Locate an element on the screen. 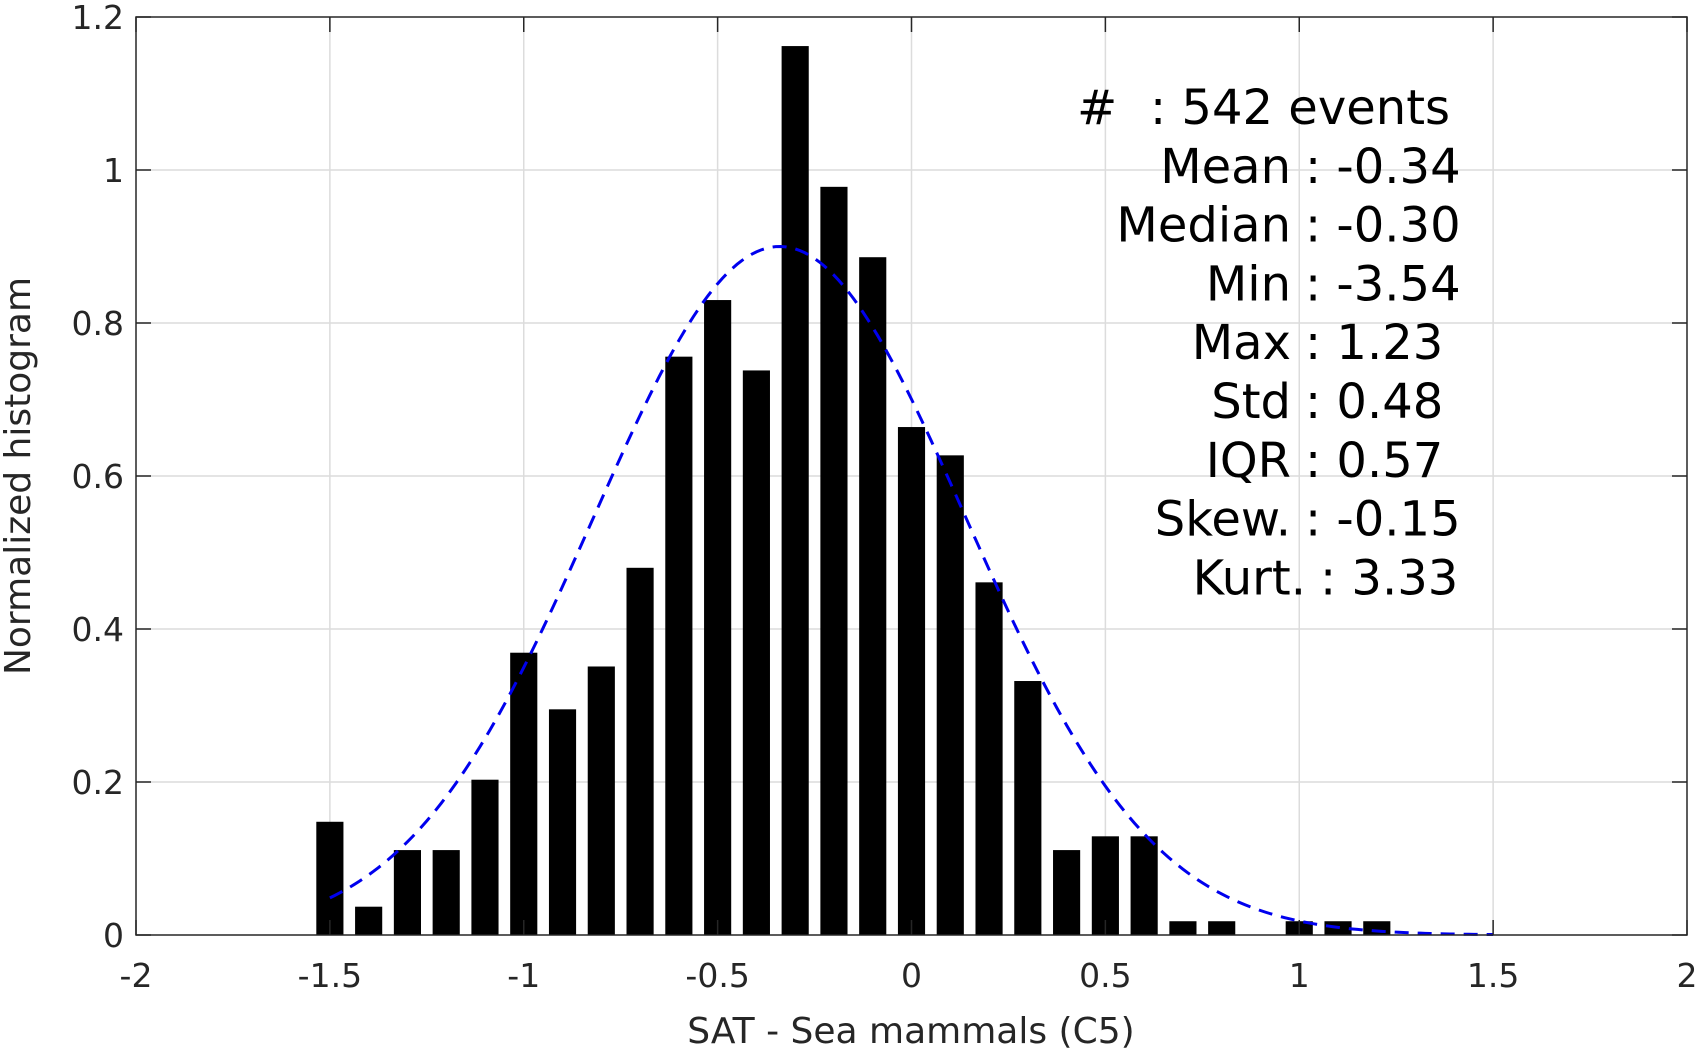 The width and height of the screenshot is (1703, 1053). stat-row: Kurt.: 3.33 is located at coordinates (1326, 578).